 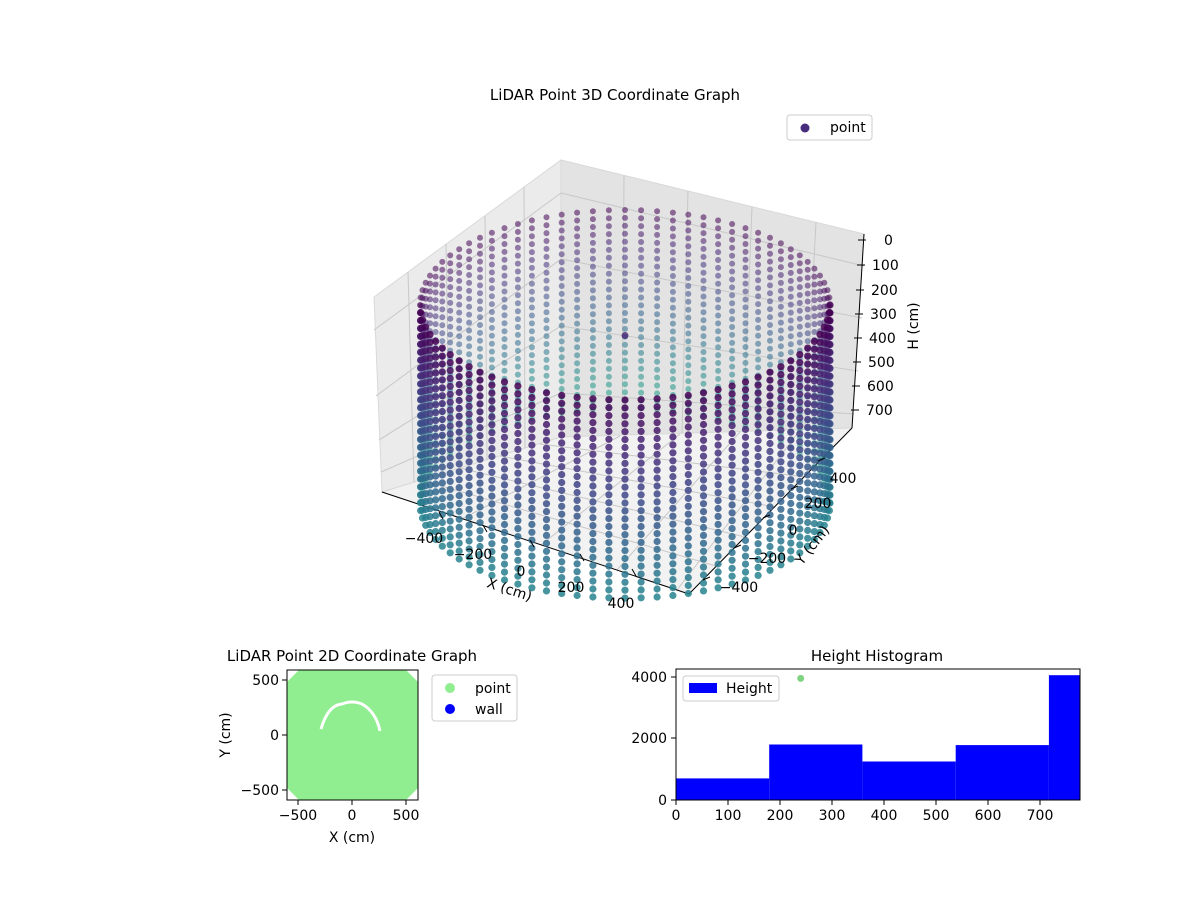 What do you see at coordinates (878, 734) in the screenshot?
I see `plot-frame-histogram` at bounding box center [878, 734].